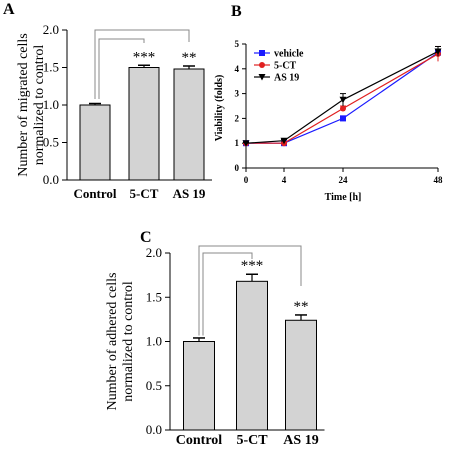  What do you see at coordinates (289, 54) in the screenshot?
I see `legend-label: vehicle` at bounding box center [289, 54].